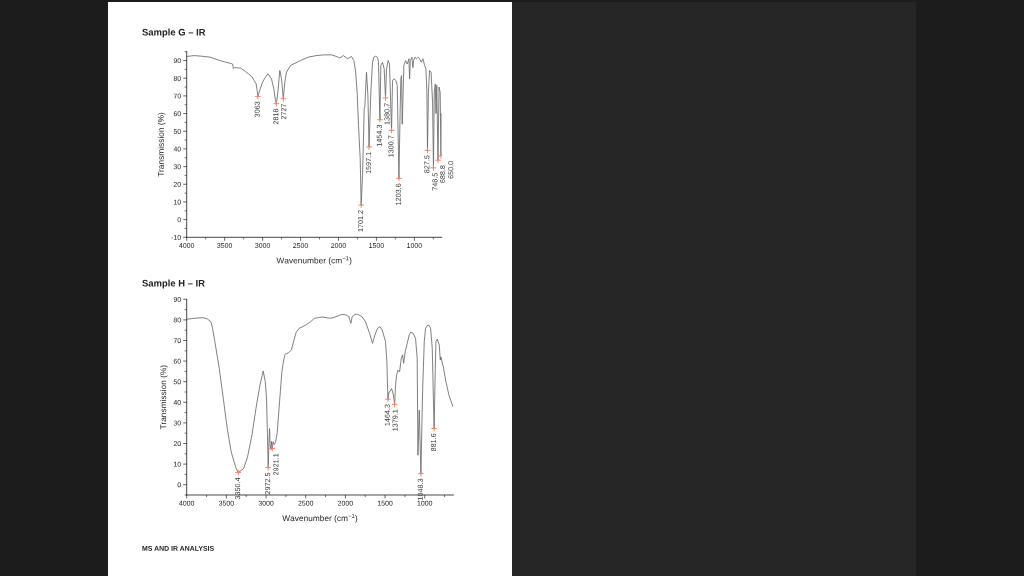 The image size is (1024, 576). Describe the element at coordinates (320, 393) in the screenshot. I see `line-series` at that location.